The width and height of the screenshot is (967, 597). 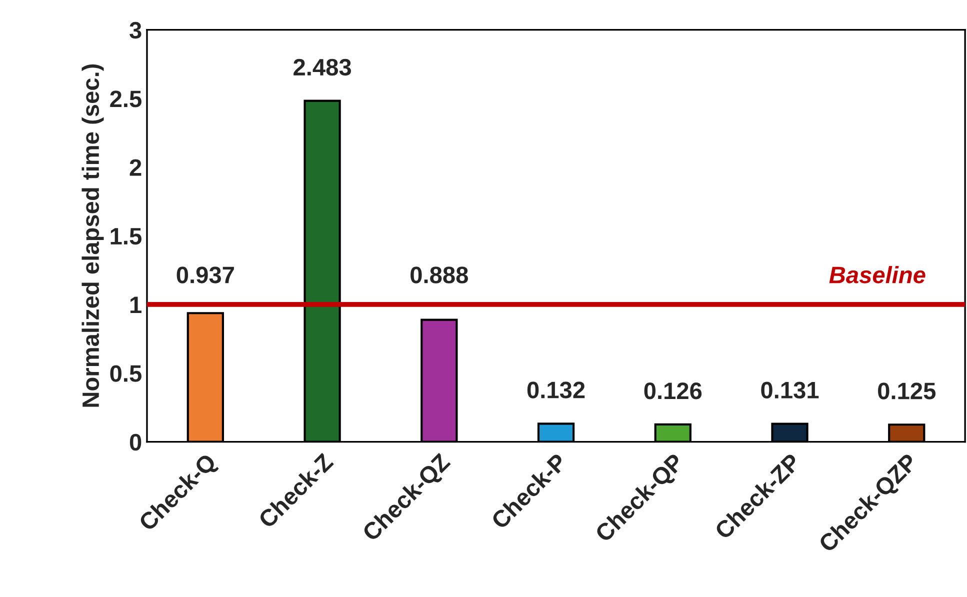 What do you see at coordinates (673, 391) in the screenshot?
I see `data-label: 0.126` at bounding box center [673, 391].